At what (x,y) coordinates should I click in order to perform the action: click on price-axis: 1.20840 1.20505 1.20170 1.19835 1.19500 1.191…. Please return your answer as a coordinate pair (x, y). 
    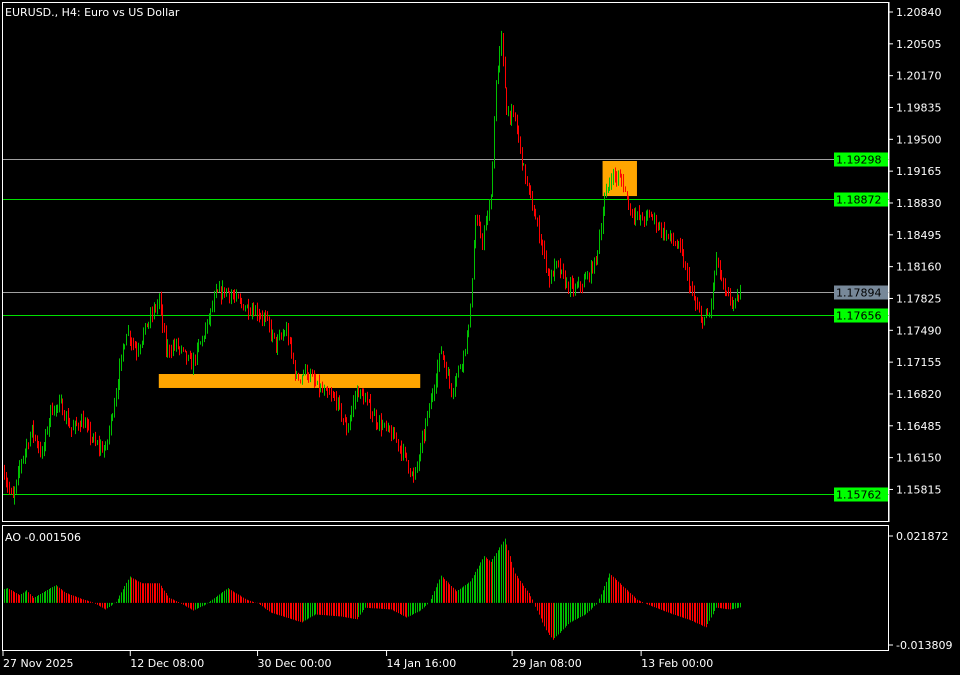
    Looking at the image, I should click on (915, 262).